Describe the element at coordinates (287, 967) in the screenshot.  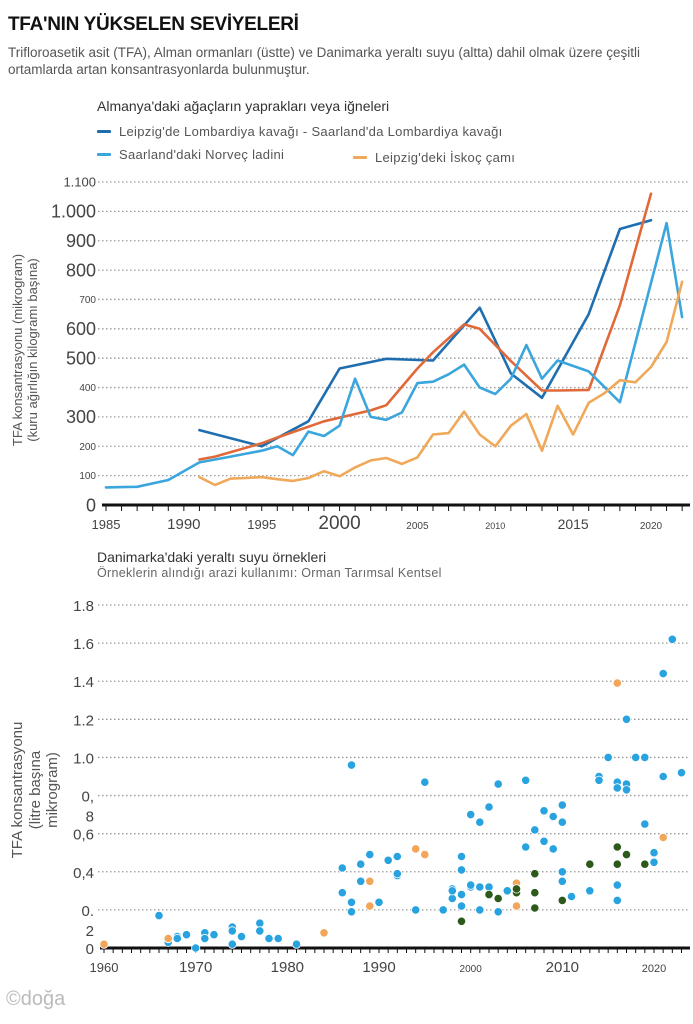
I see `x-tick-label: 1980` at that location.